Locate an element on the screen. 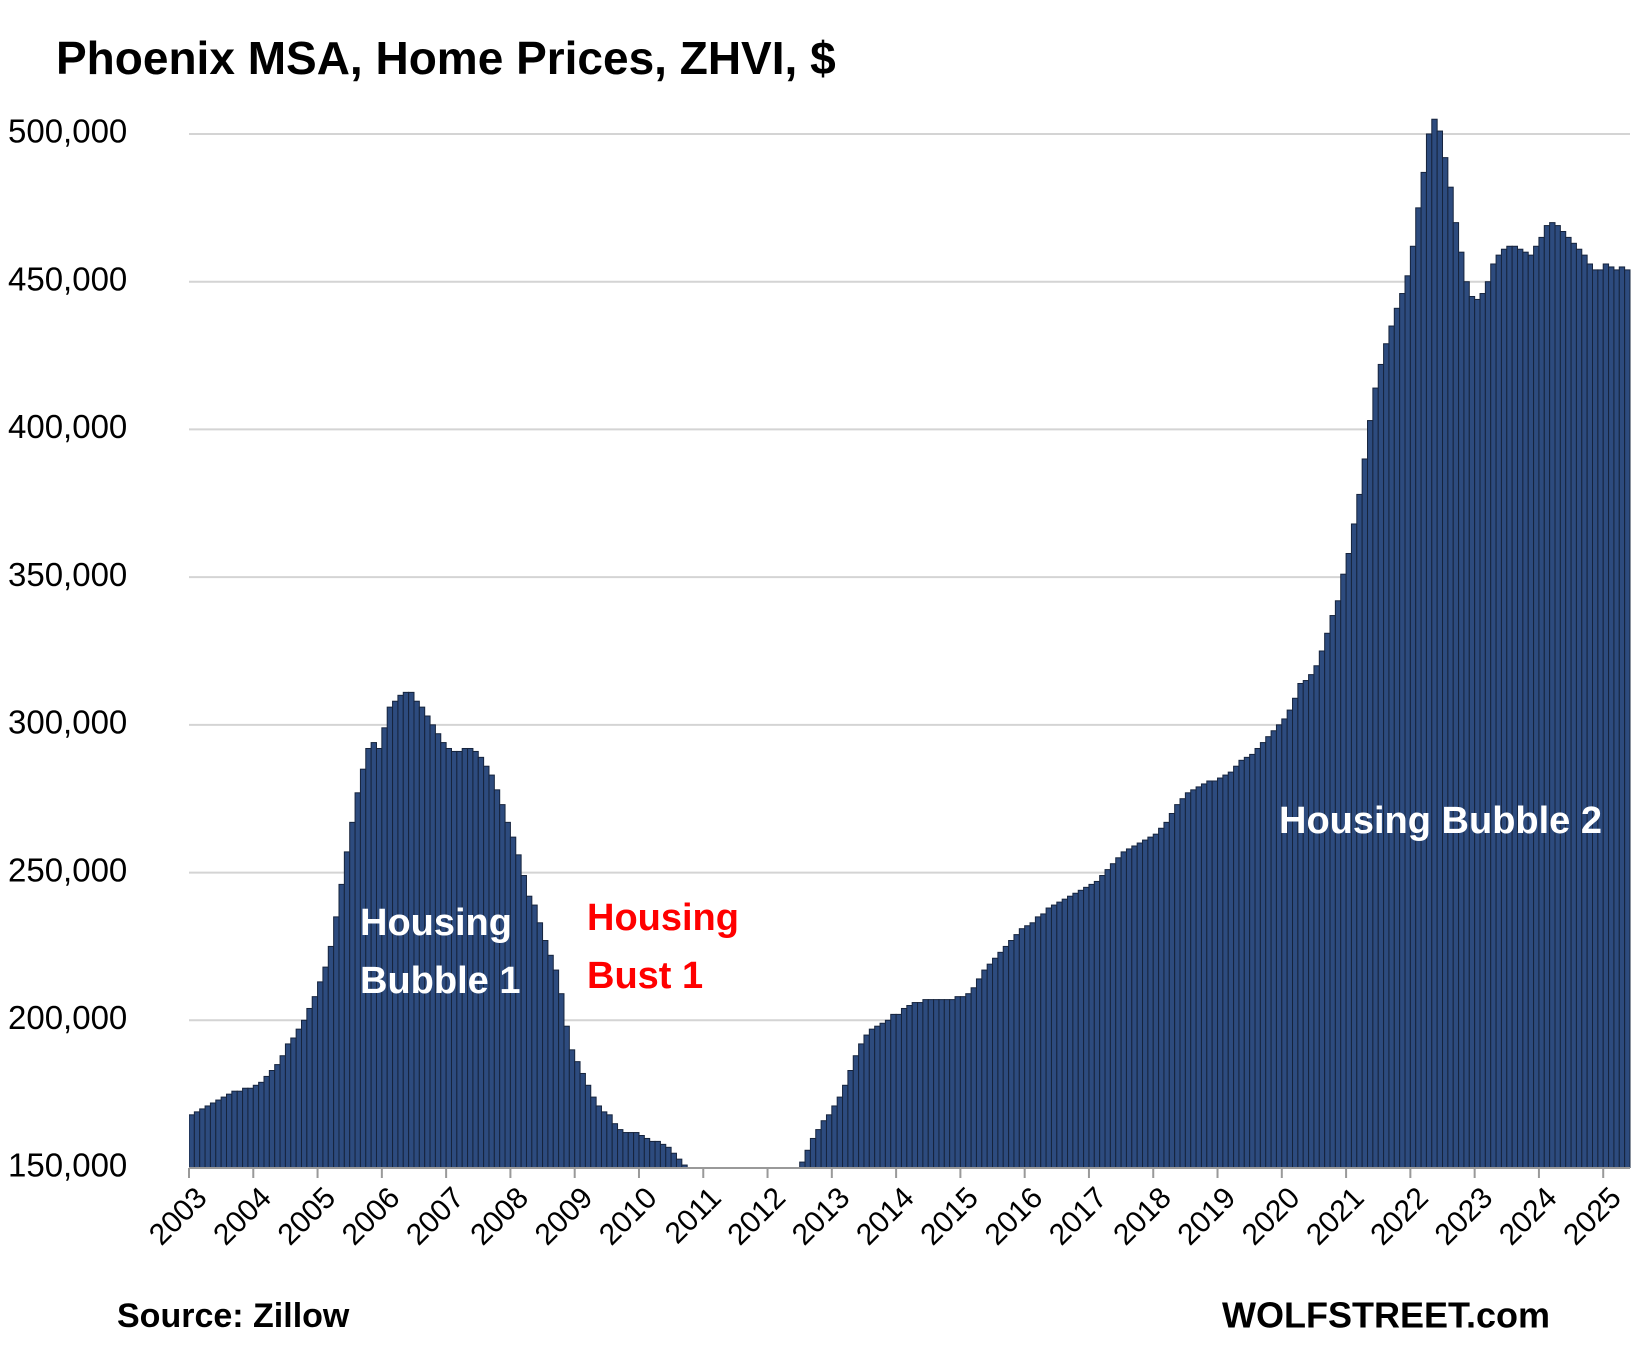 This screenshot has height=1349, width=1637. x-tick-label: 2005 is located at coordinates (307, 1216).